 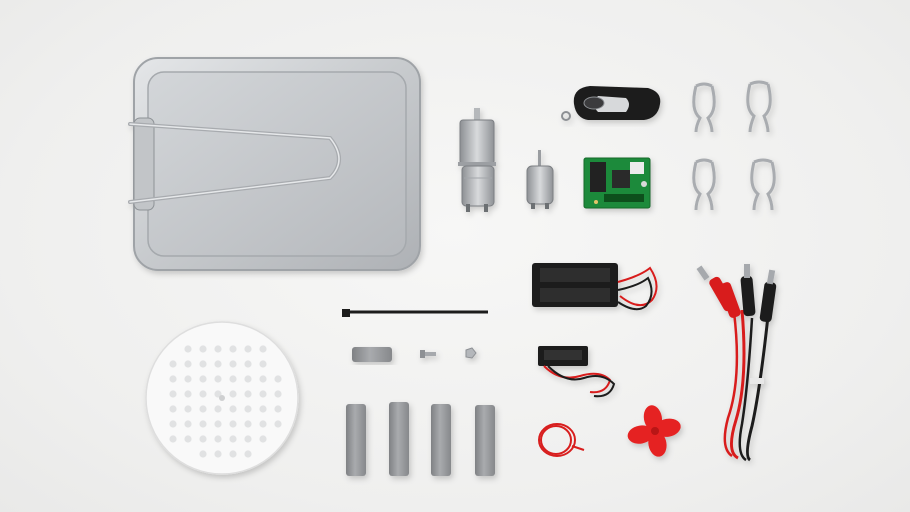 I want to click on perforated-disc, so click(x=222, y=398).